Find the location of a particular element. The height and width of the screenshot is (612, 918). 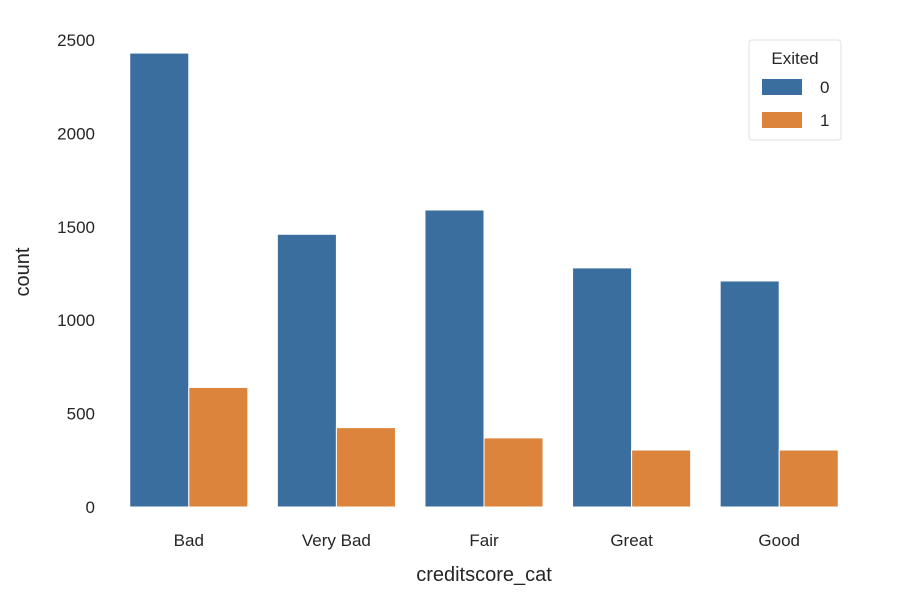

y-tick-label: 2000 is located at coordinates (76, 133).